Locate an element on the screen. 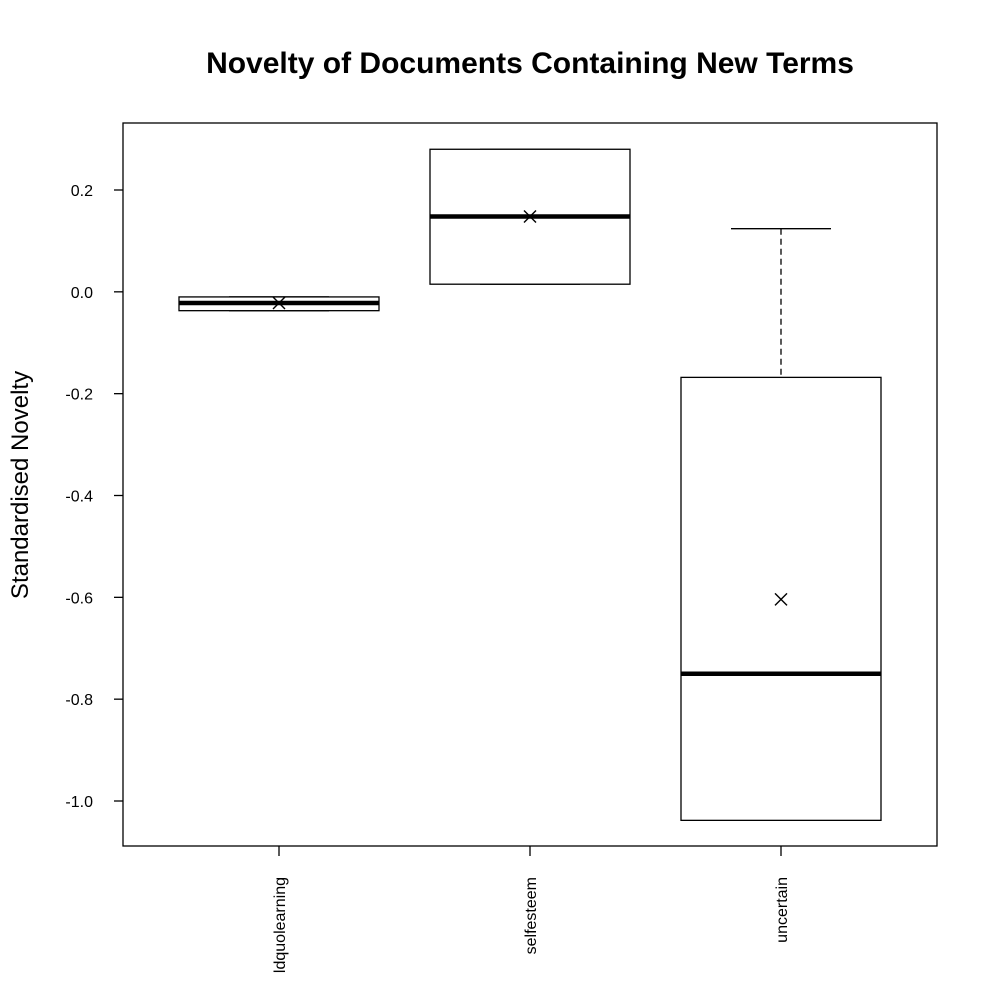 This screenshot has height=1000, width=1000. y-axis: -1.0 -0.8 -0.6 -0.4 -0.2 0.0 0.2 is located at coordinates (94, 497).